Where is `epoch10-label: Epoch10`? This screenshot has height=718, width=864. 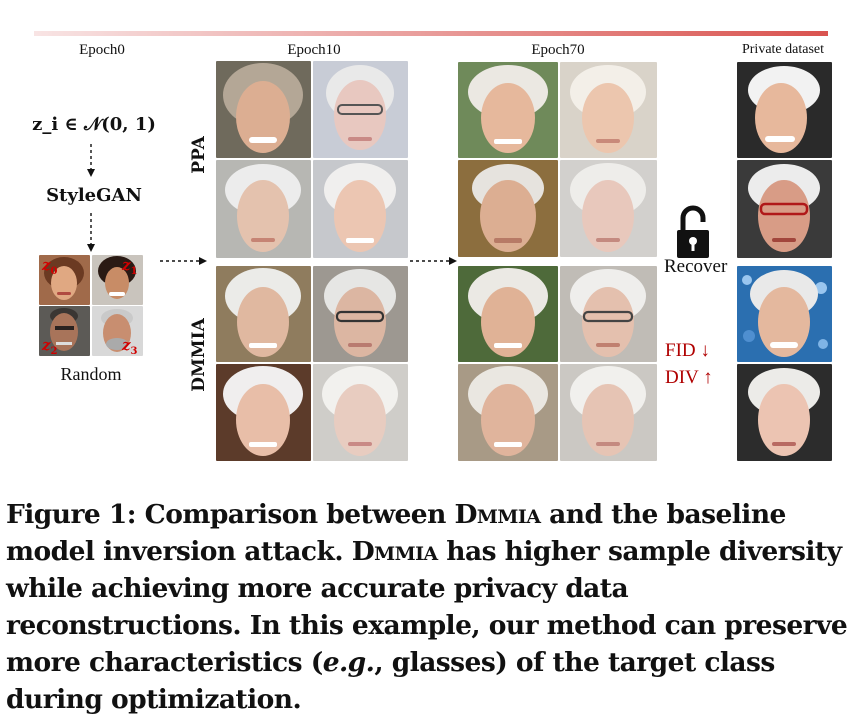 epoch10-label: Epoch10 is located at coordinates (314, 50).